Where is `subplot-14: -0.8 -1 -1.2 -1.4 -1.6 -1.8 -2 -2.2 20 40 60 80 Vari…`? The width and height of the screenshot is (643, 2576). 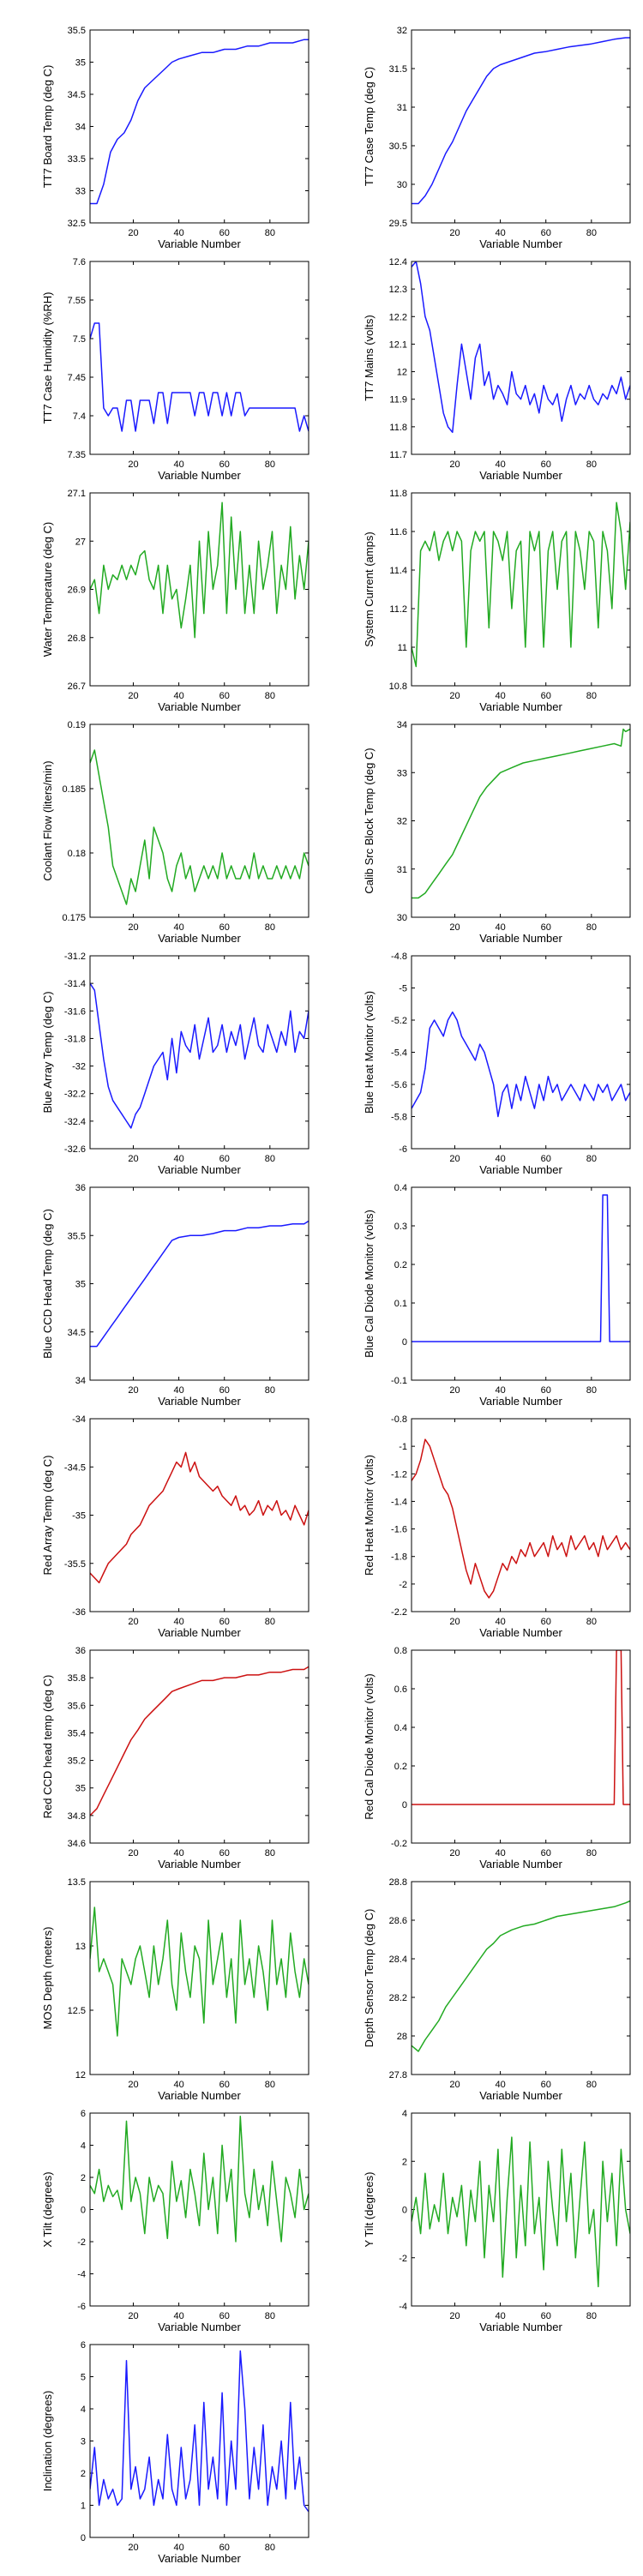 subplot-14: -0.8 -1 -1.2 -1.4 -1.6 -1.8 -2 -2.2 20 40 60 80 Vari… is located at coordinates (497, 1526).